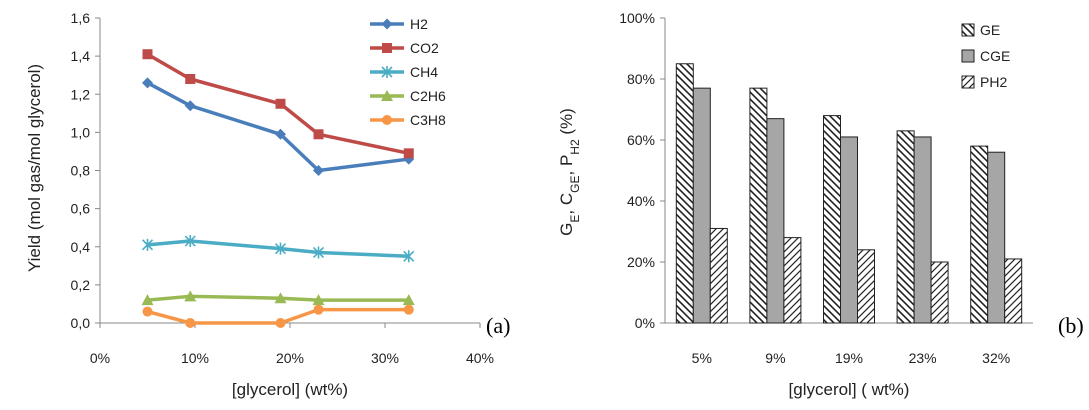 The image size is (1089, 410). I want to click on panel-a-y-axis-label: Yield (mol gas/mol glycerol), so click(34, 168).